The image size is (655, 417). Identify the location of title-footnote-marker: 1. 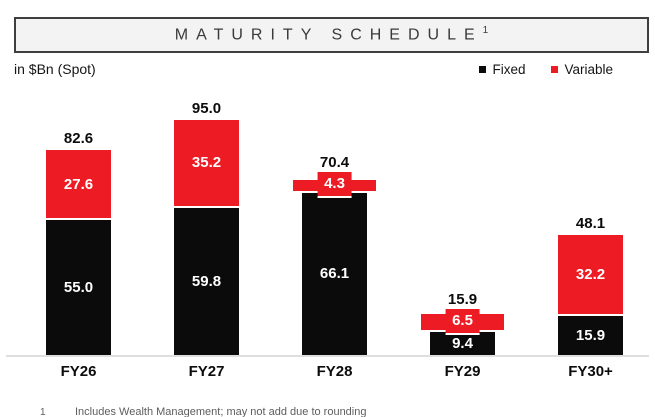
(485, 31).